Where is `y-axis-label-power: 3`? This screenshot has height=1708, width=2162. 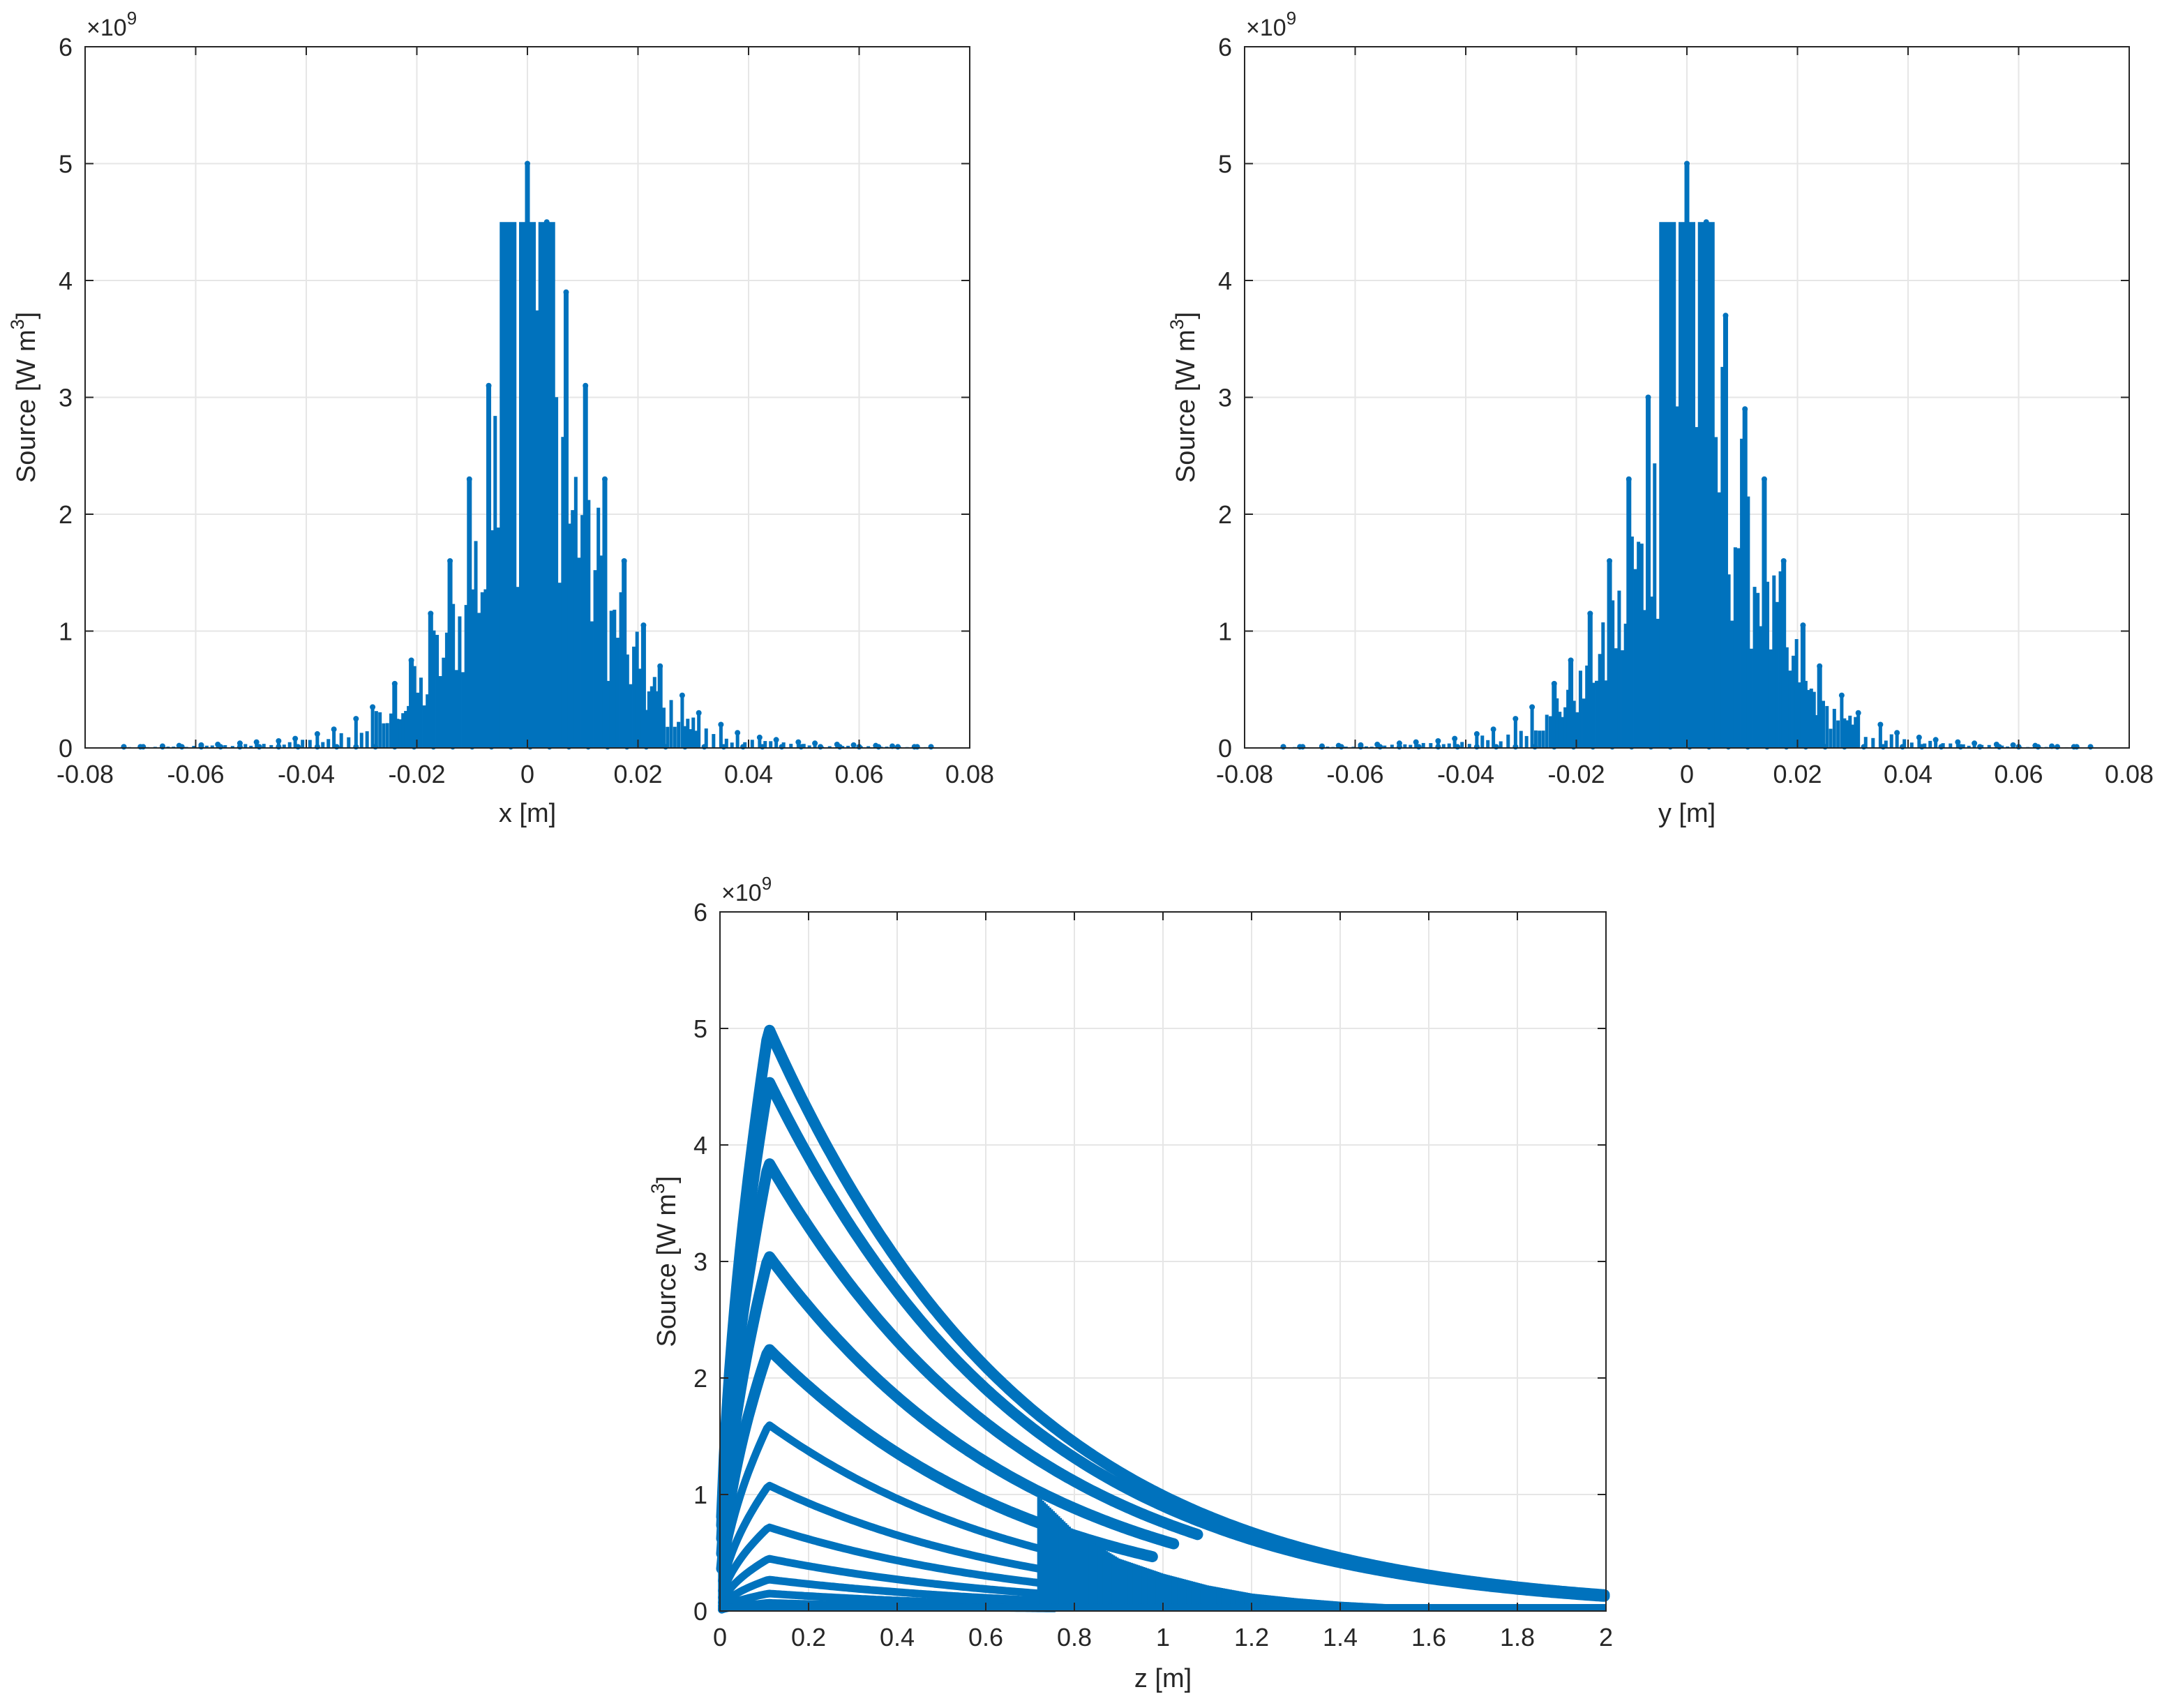 y-axis-label-power: 3 is located at coordinates (658, 1188).